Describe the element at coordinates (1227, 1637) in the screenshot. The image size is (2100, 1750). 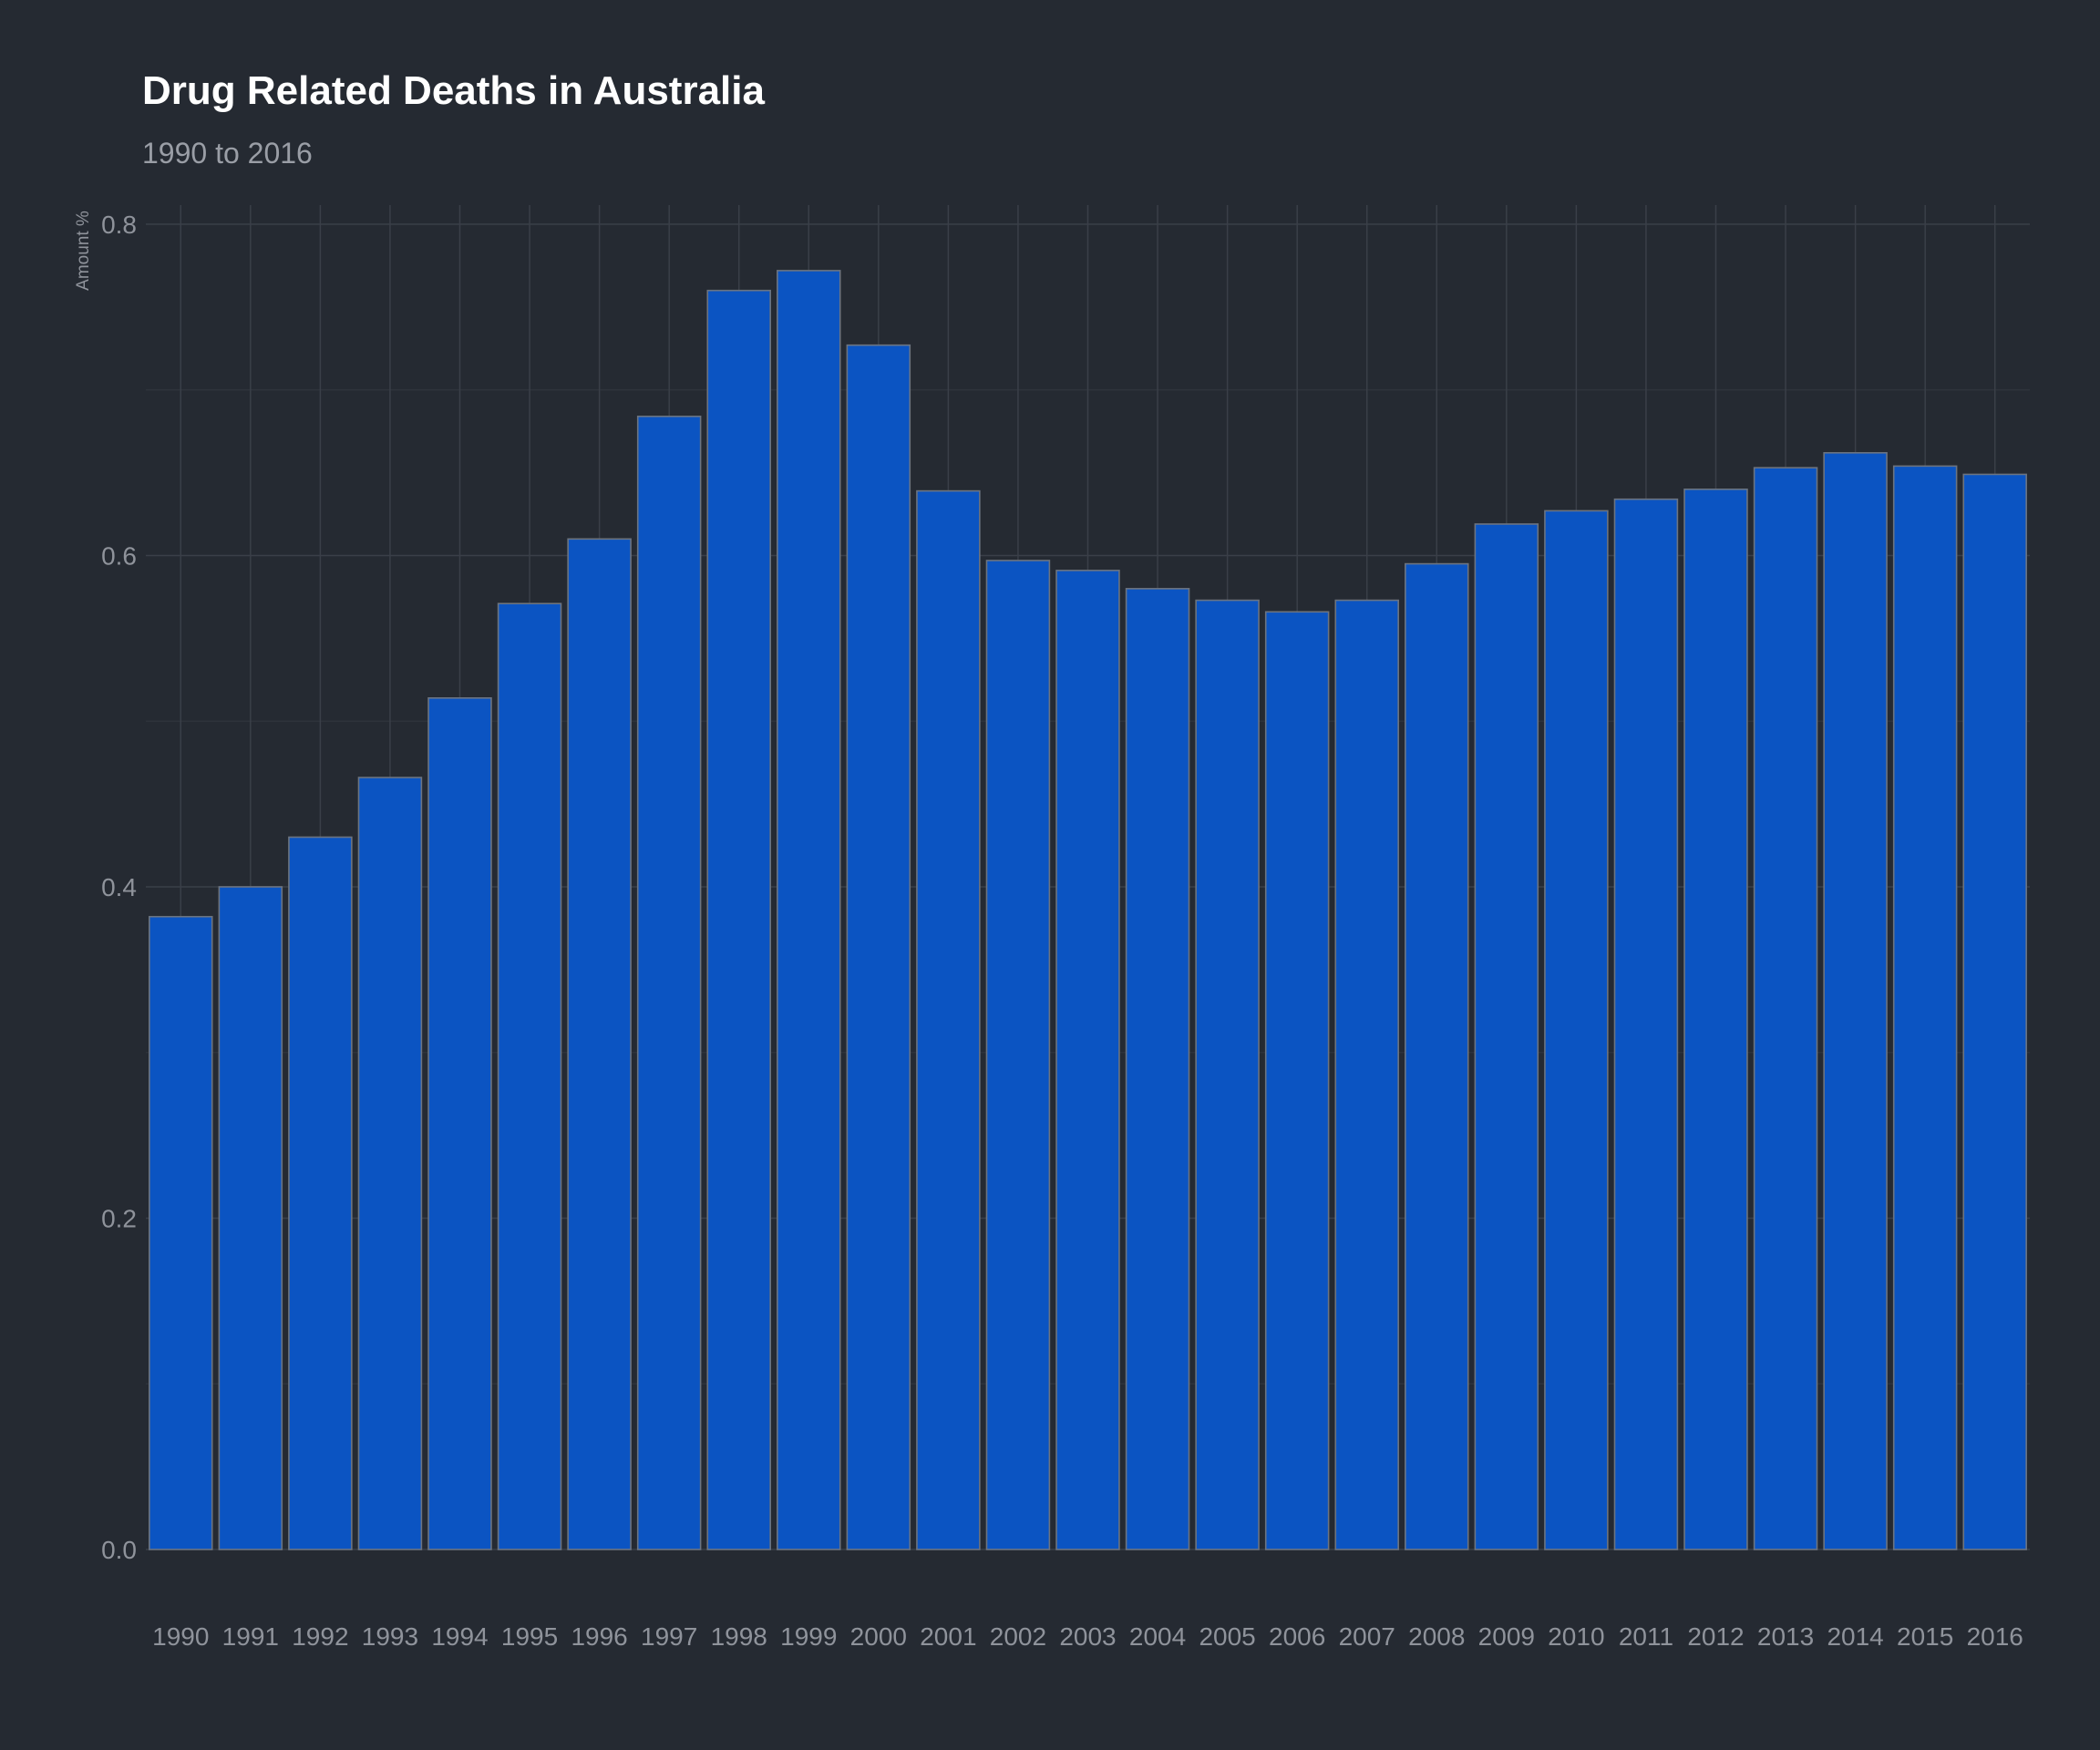
I see `x-tick-label: 2005` at that location.